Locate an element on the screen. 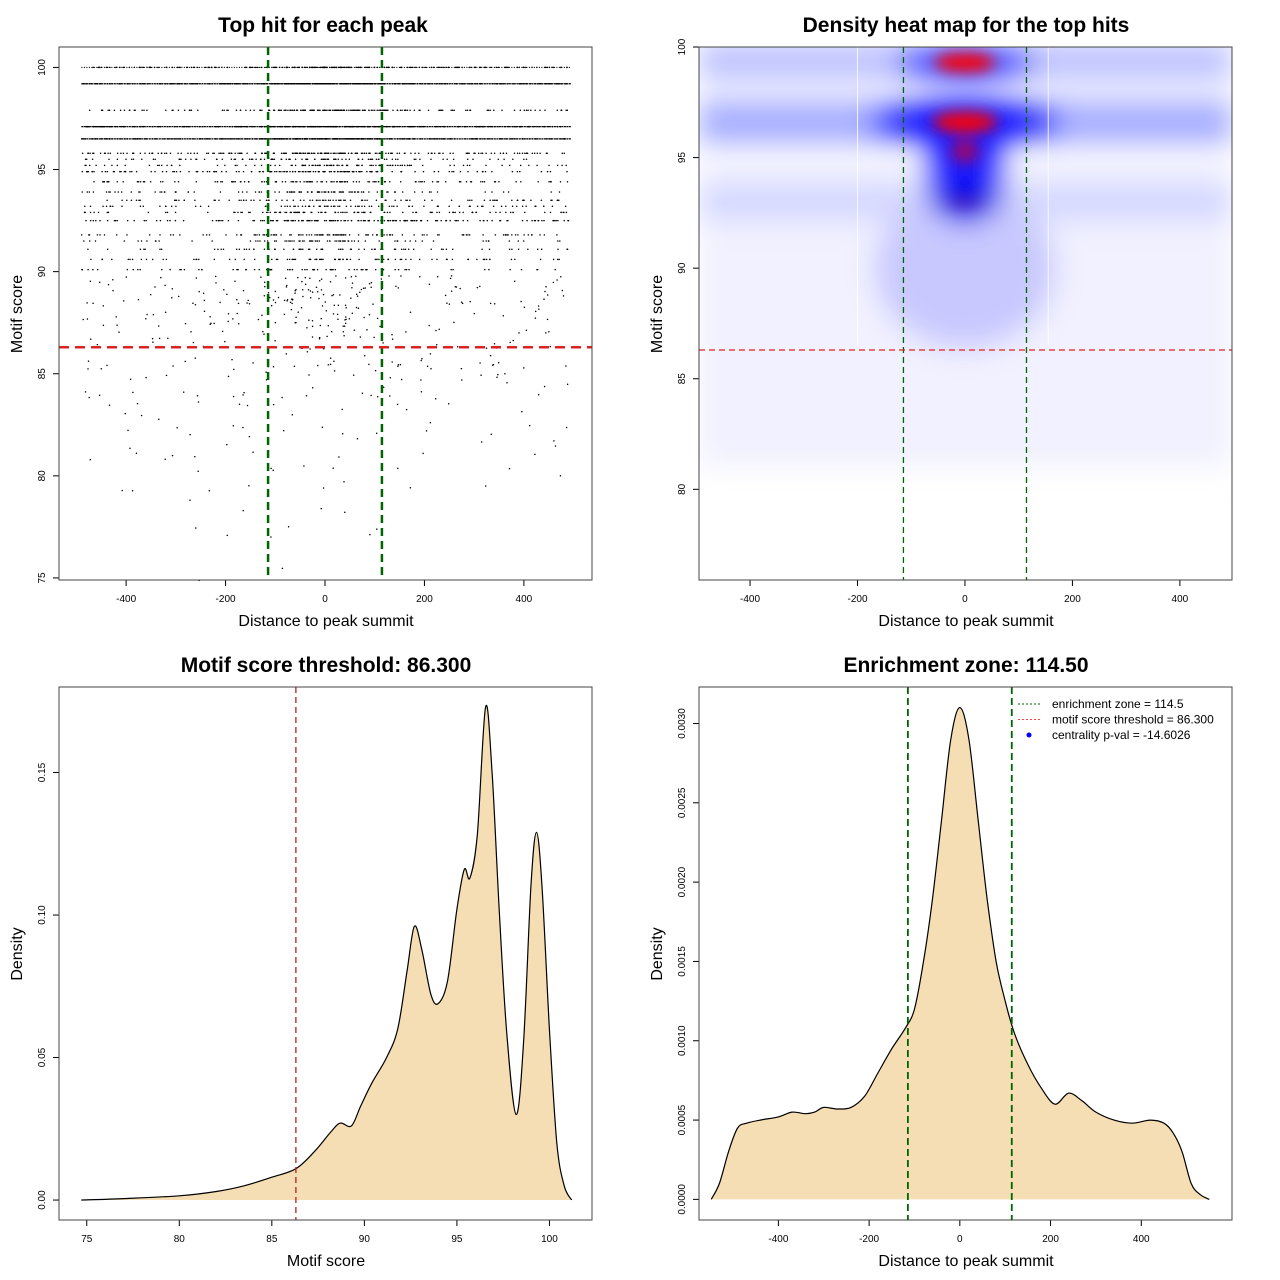  y-tick-label: 0.00 is located at coordinates (42, 1200).